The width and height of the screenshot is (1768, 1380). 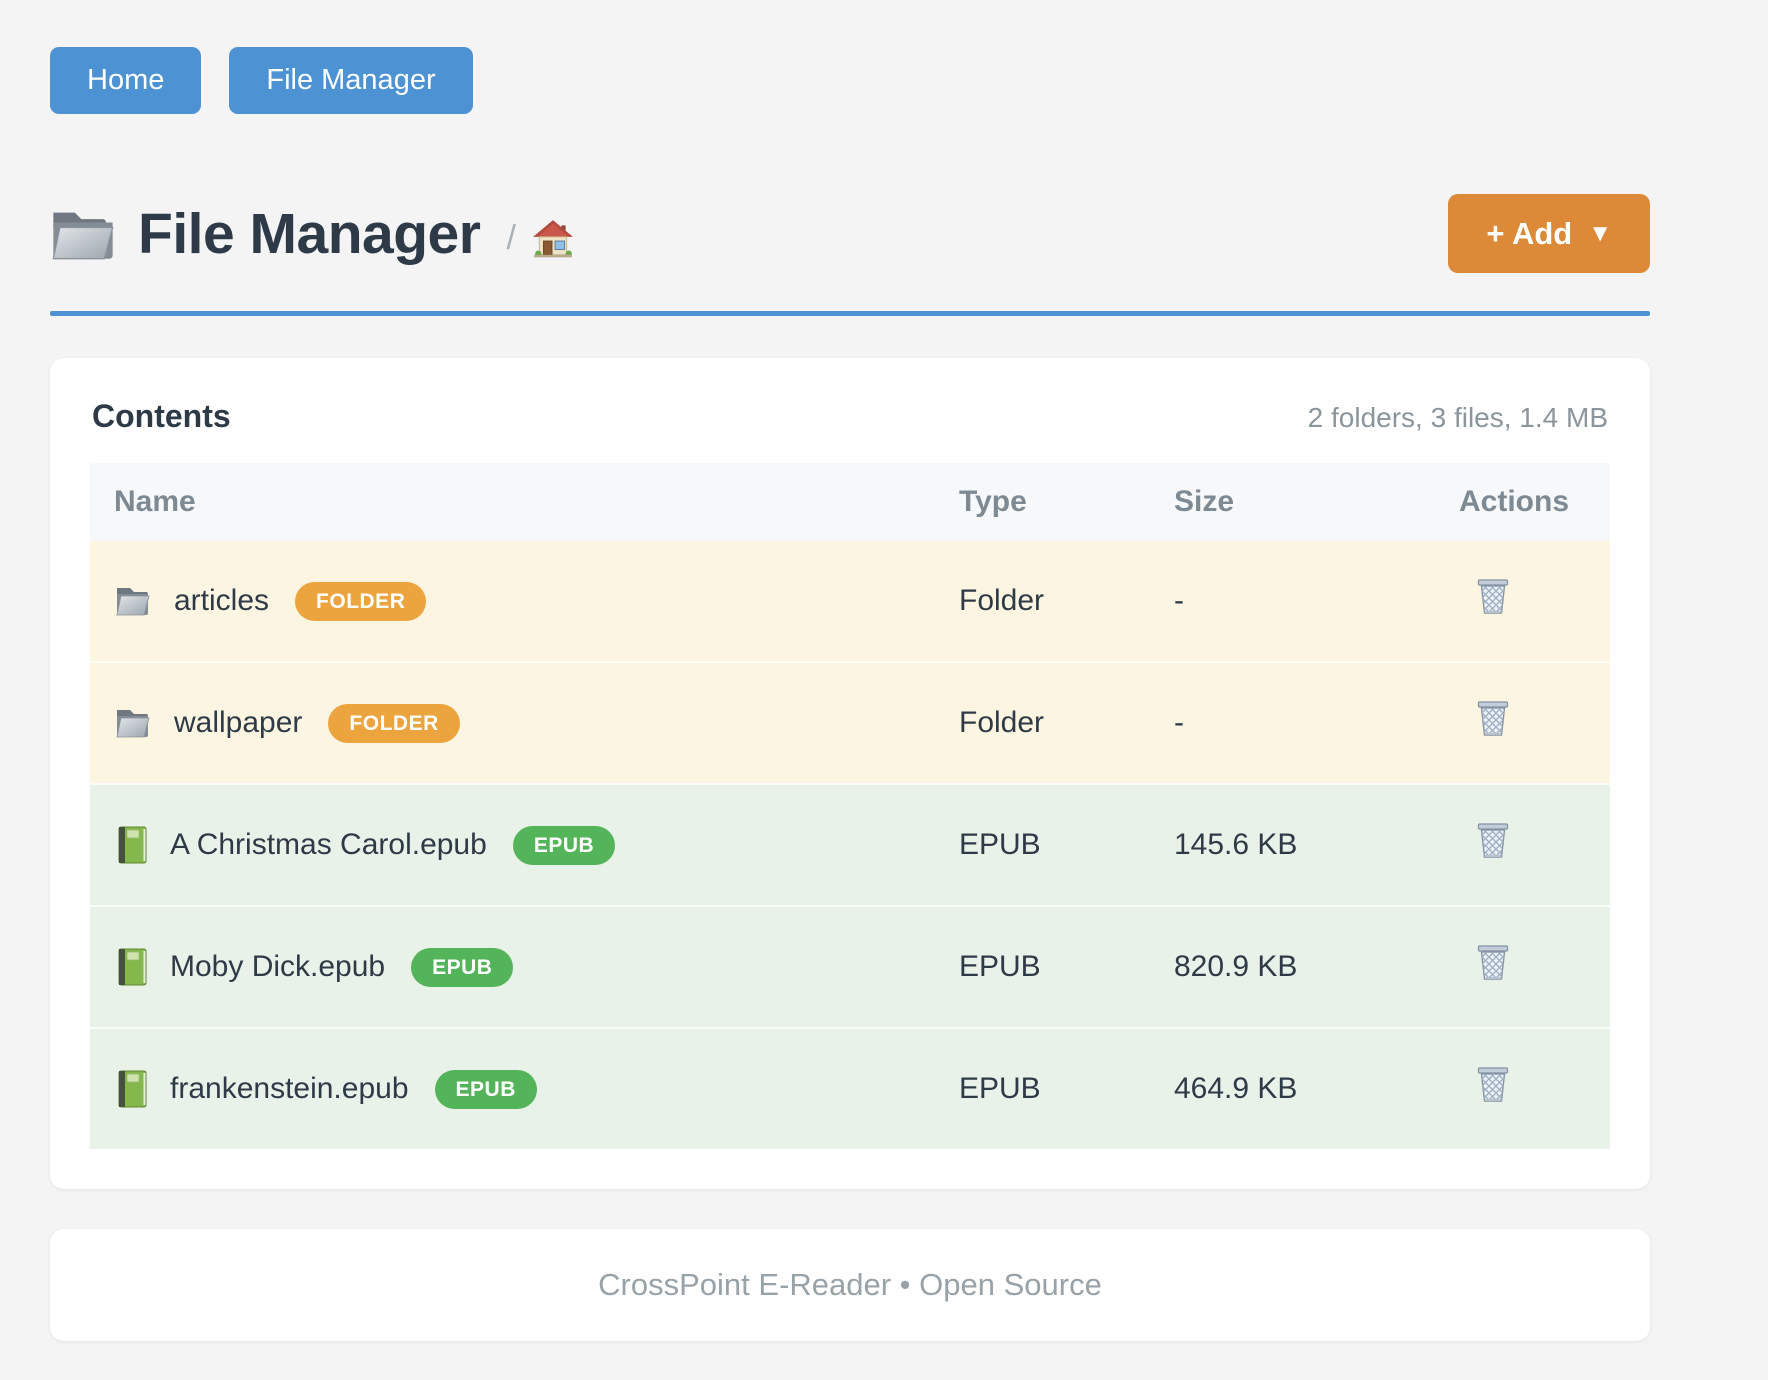 What do you see at coordinates (238, 722) in the screenshot?
I see `file-name: wallpaper` at bounding box center [238, 722].